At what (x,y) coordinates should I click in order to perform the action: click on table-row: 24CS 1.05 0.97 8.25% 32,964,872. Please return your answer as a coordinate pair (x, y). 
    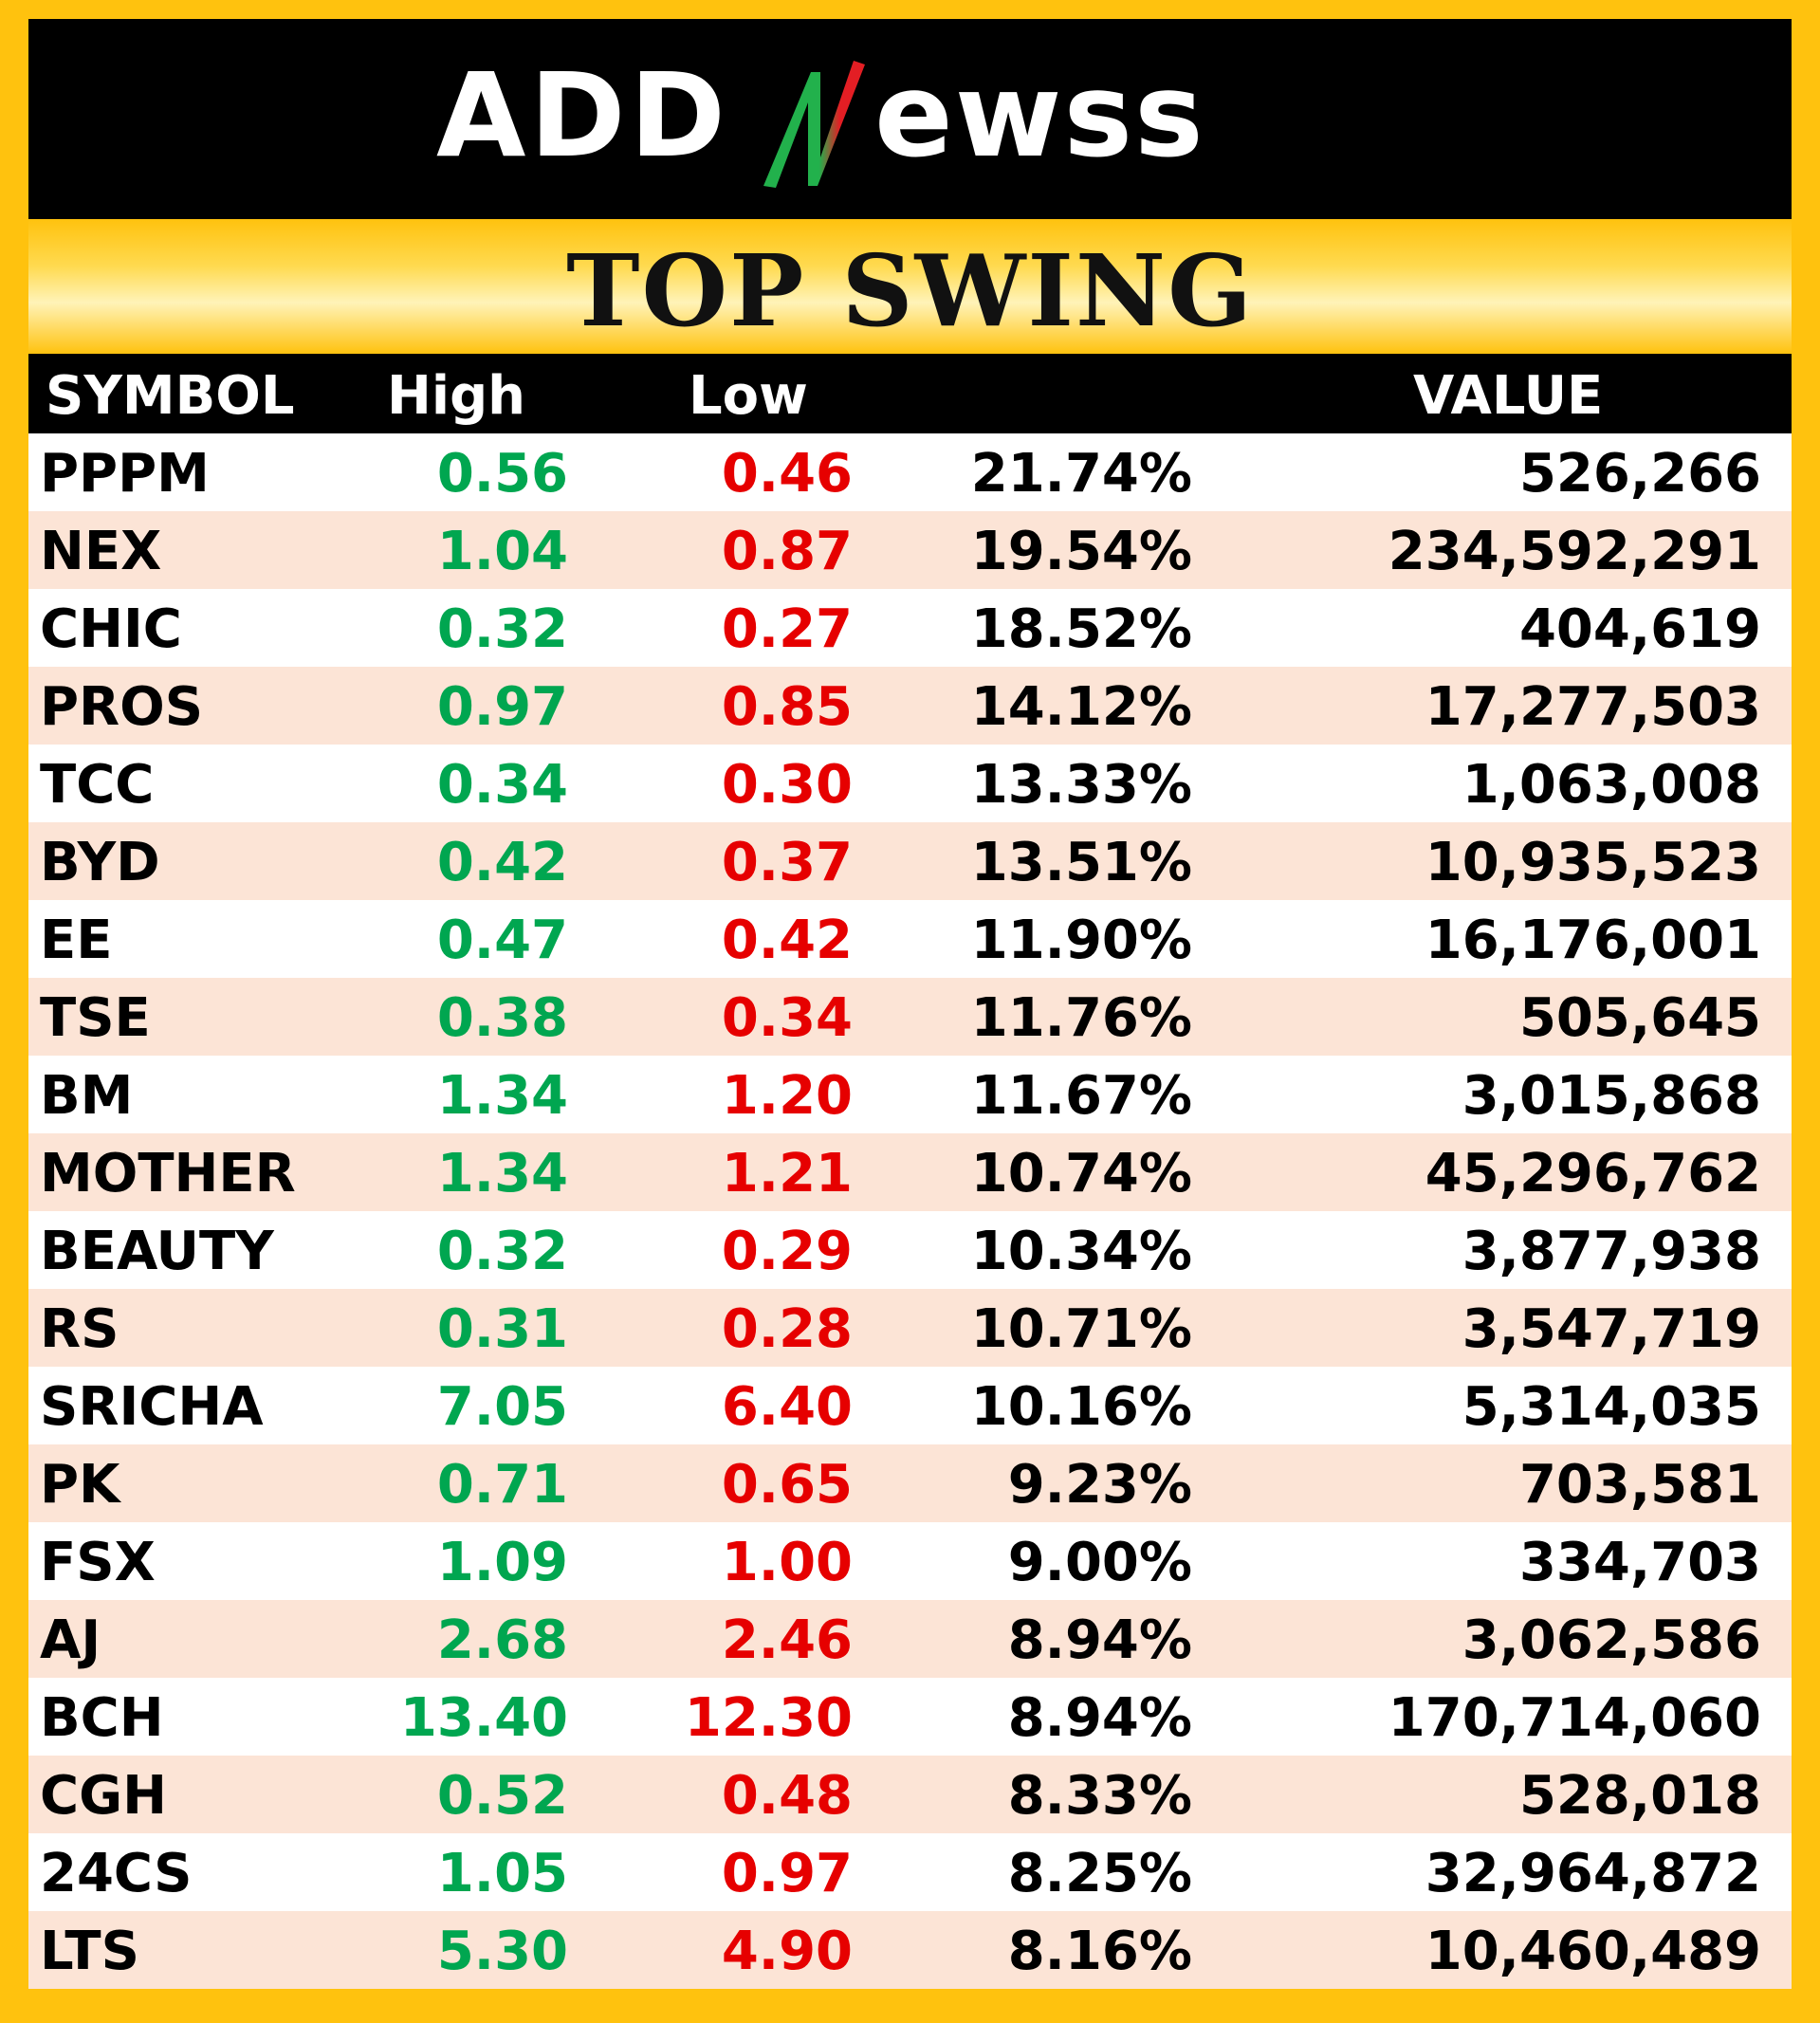
    Looking at the image, I should click on (910, 1872).